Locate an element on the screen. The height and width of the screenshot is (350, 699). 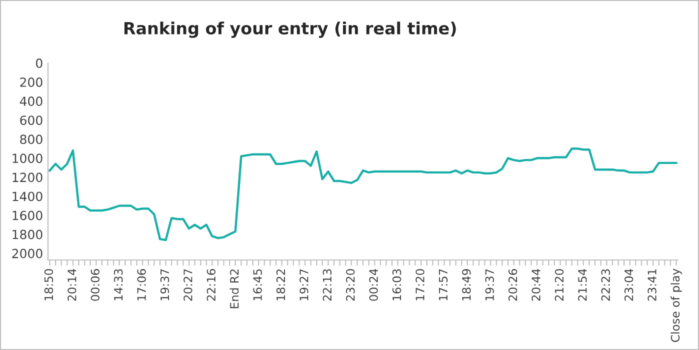
x-tick-label: 20:14 is located at coordinates (72, 284).